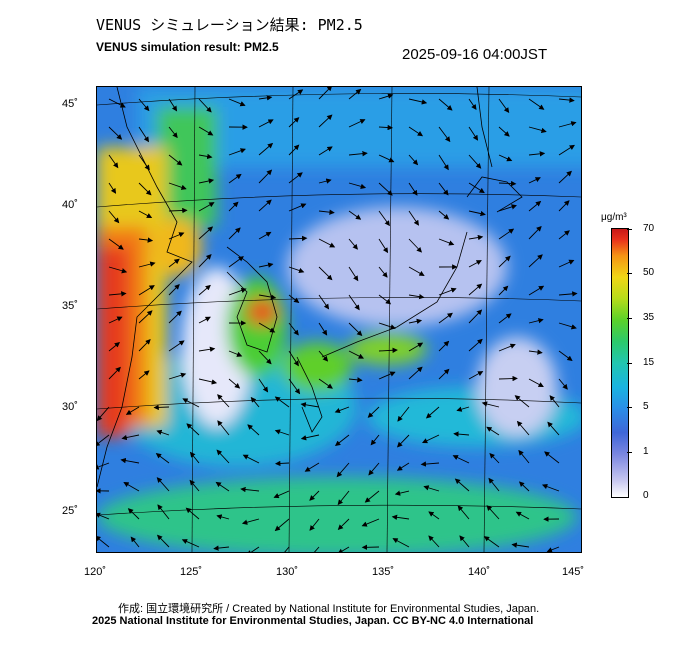 The height and width of the screenshot is (649, 700). Describe the element at coordinates (309, 394) in the screenshot. I see `coast-kyushu` at that location.